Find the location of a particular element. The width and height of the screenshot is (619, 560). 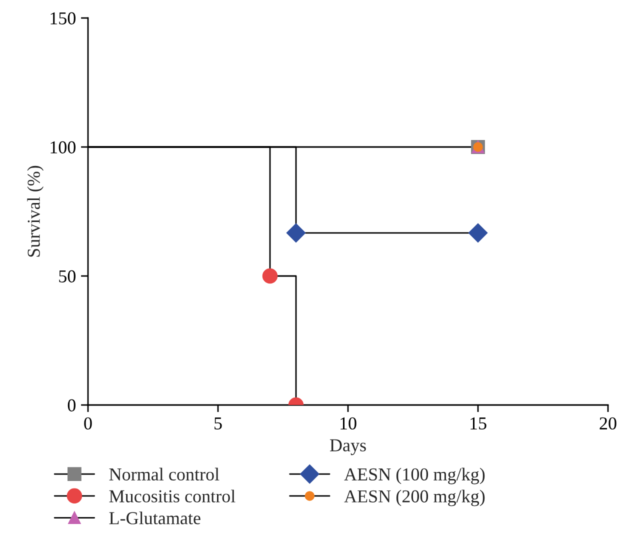

legend-label: AESN (200 mg/kg) is located at coordinates (414, 498).